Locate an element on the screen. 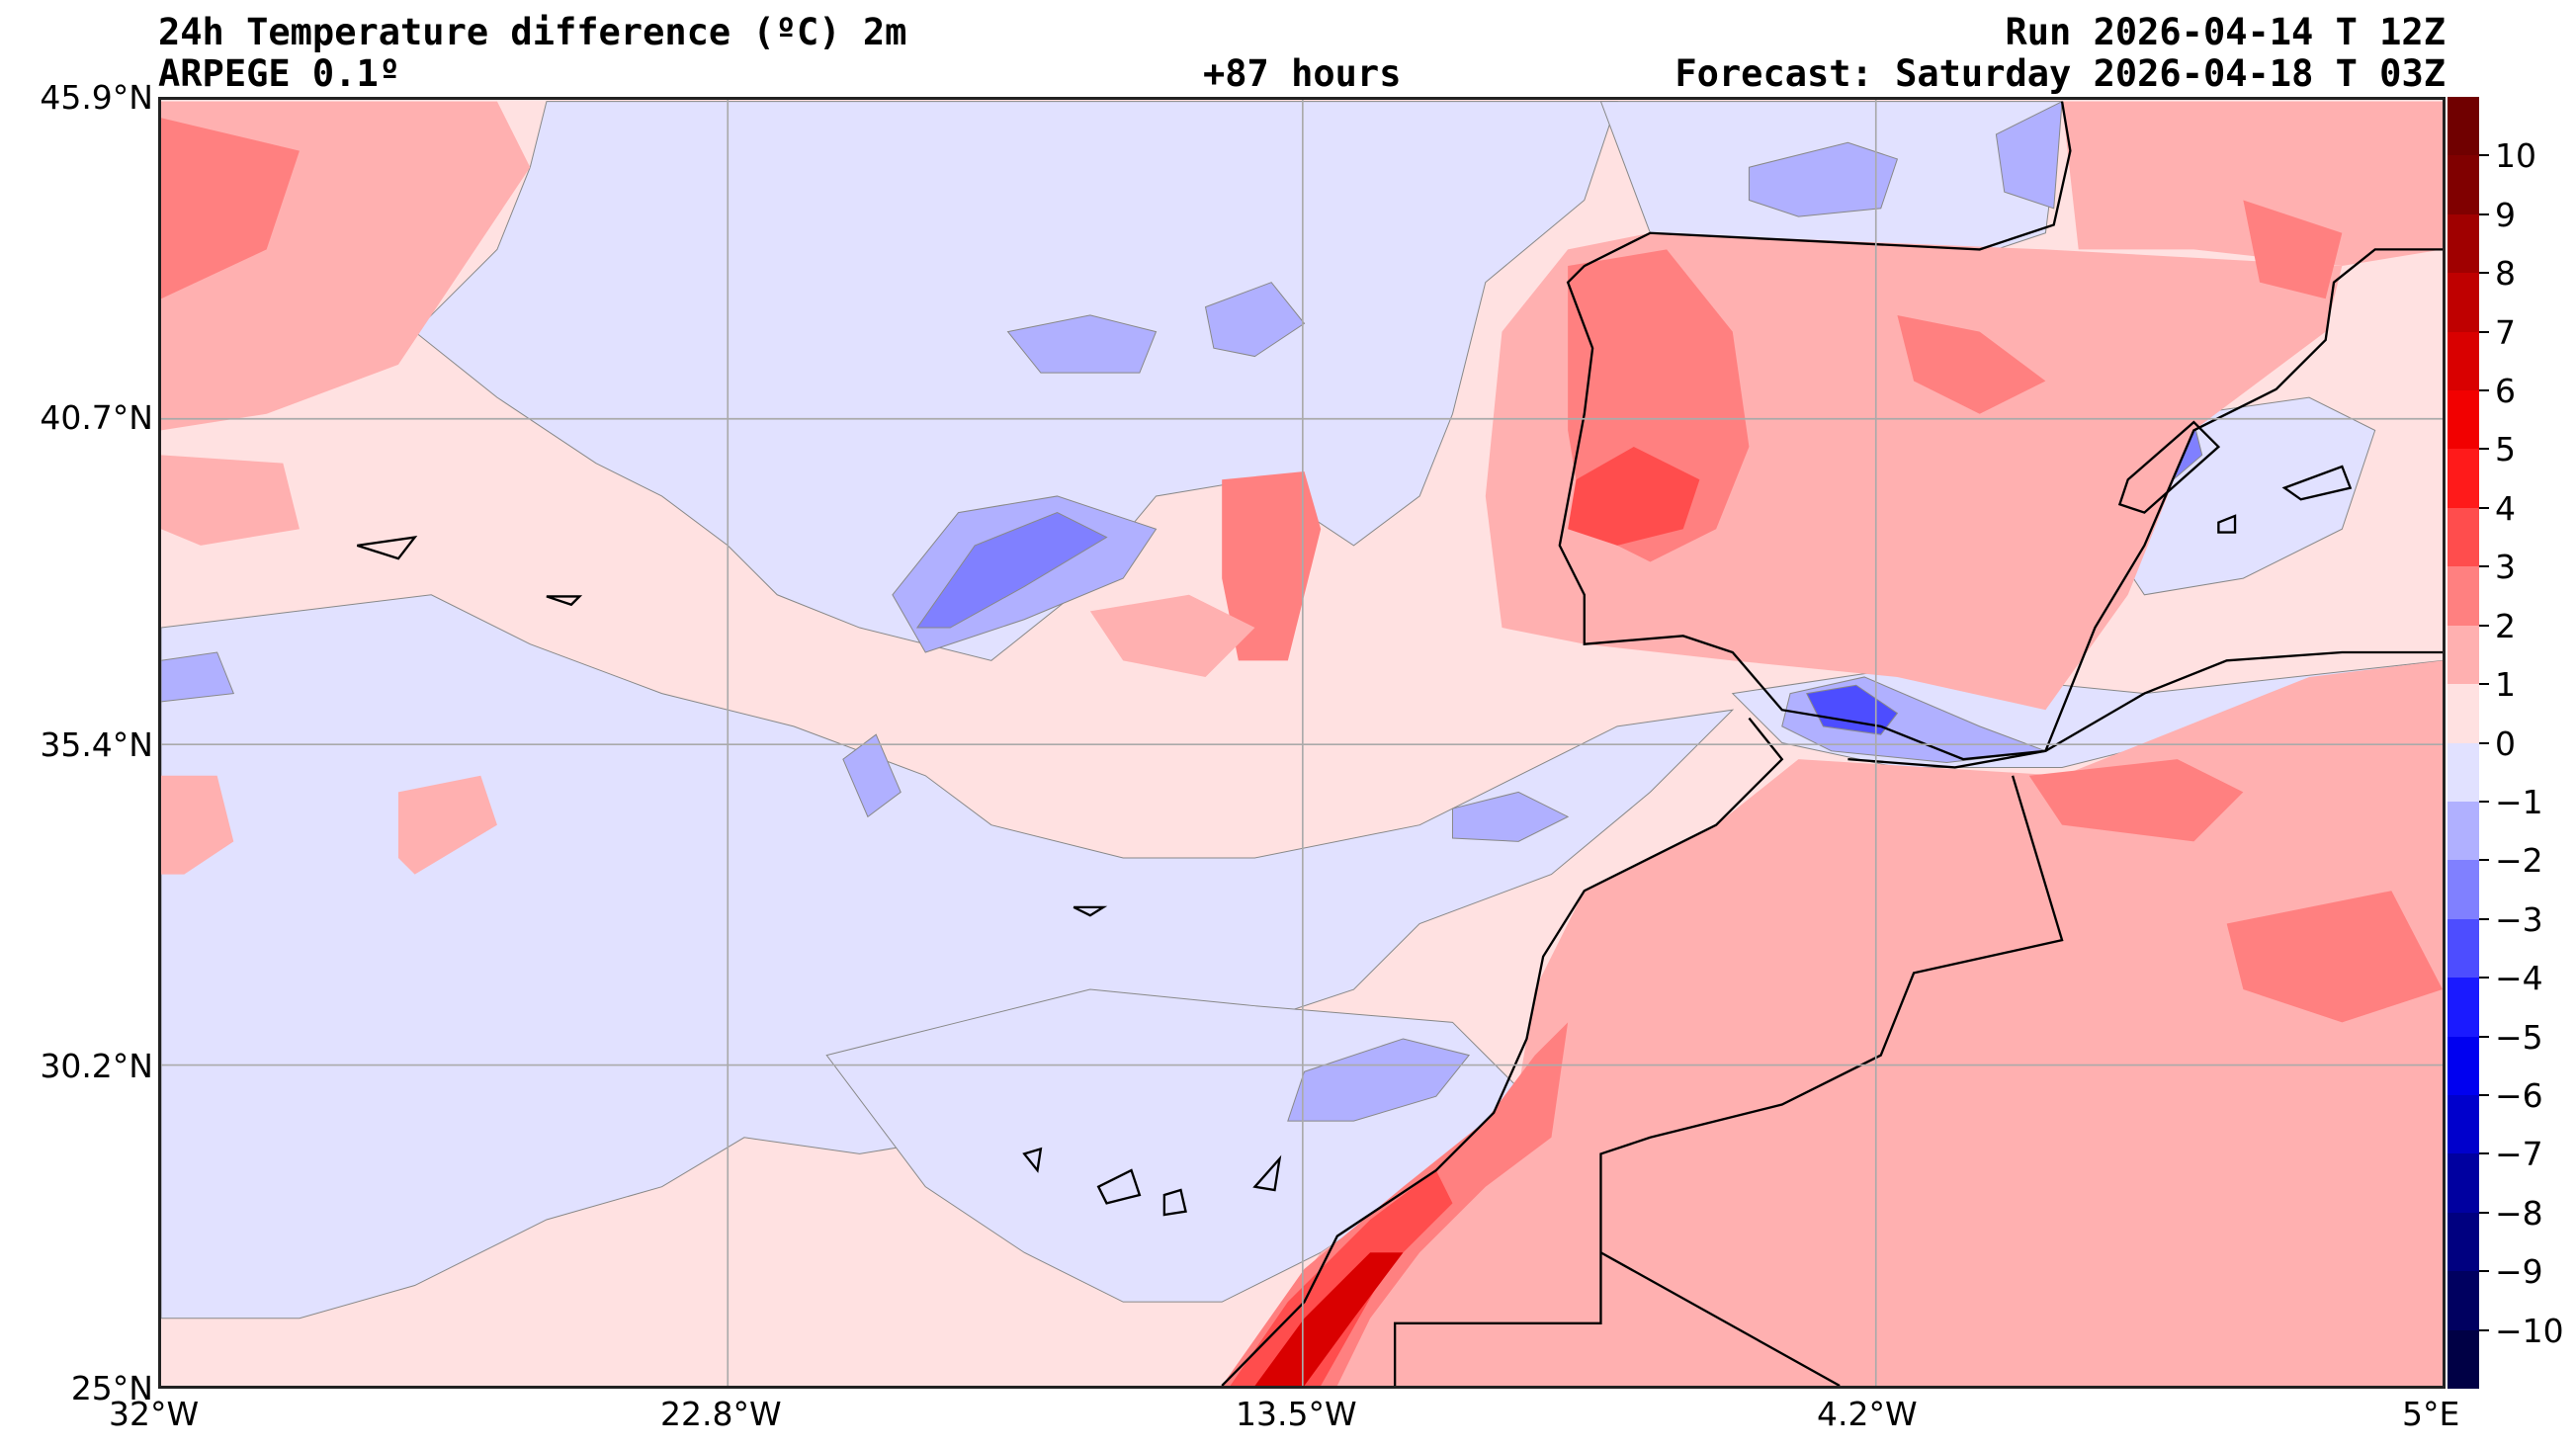  model-name: ARPEGE 0.1º is located at coordinates (279, 73).